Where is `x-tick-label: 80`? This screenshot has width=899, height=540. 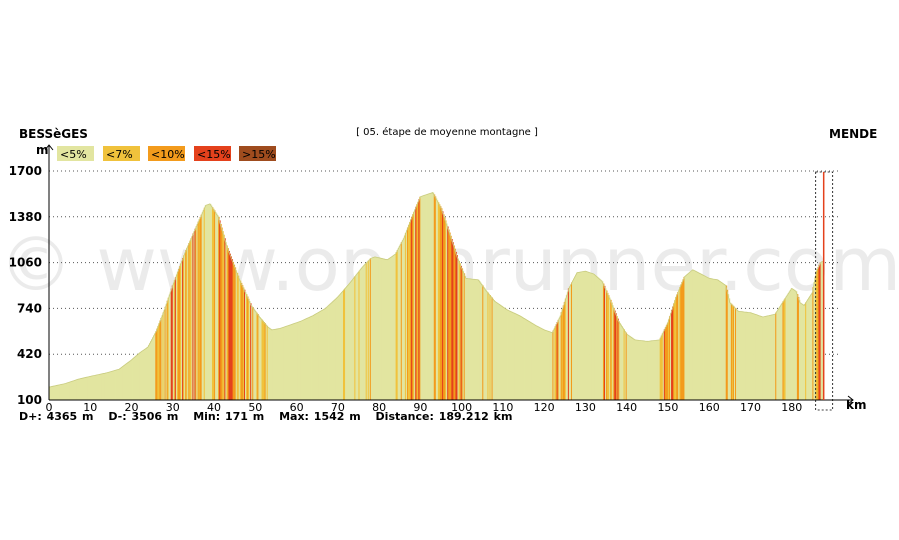
x-tick-label: 80 is located at coordinates (379, 407).